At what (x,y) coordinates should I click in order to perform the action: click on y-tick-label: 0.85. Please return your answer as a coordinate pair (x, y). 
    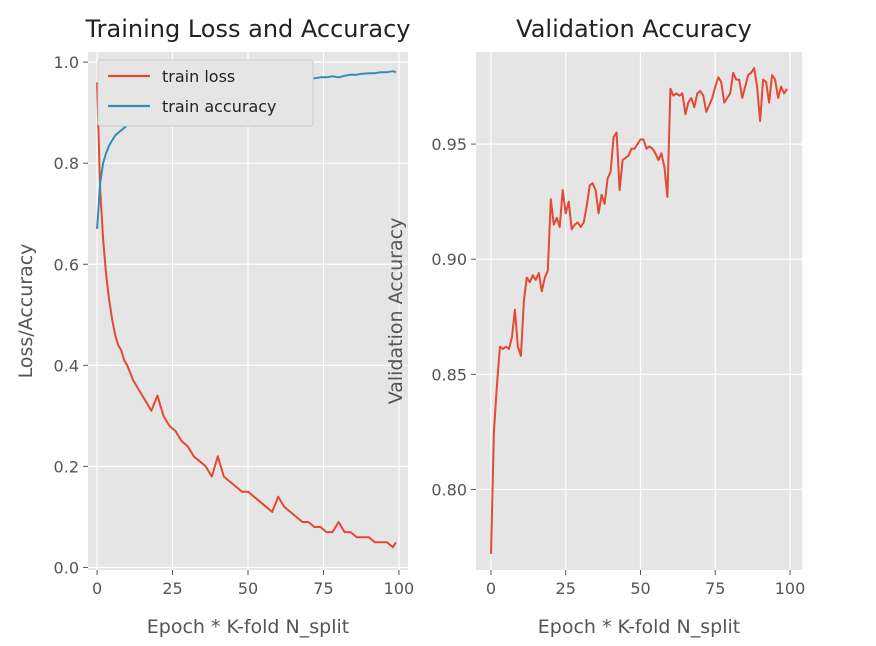
    Looking at the image, I should click on (449, 374).